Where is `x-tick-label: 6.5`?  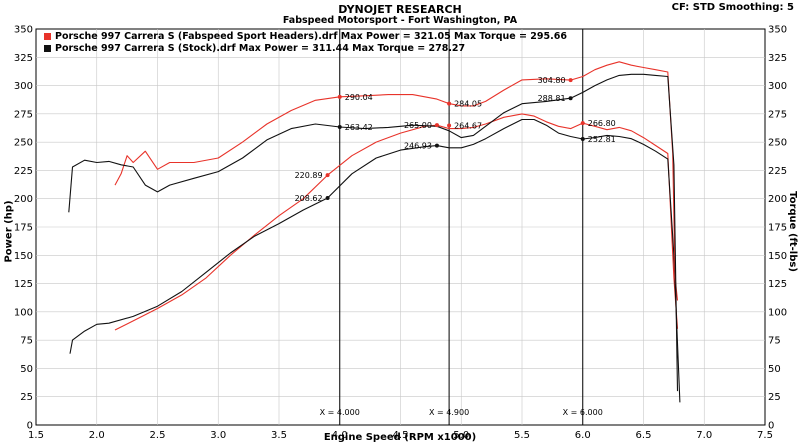
x-tick-label: 6.5 is located at coordinates (644, 435).